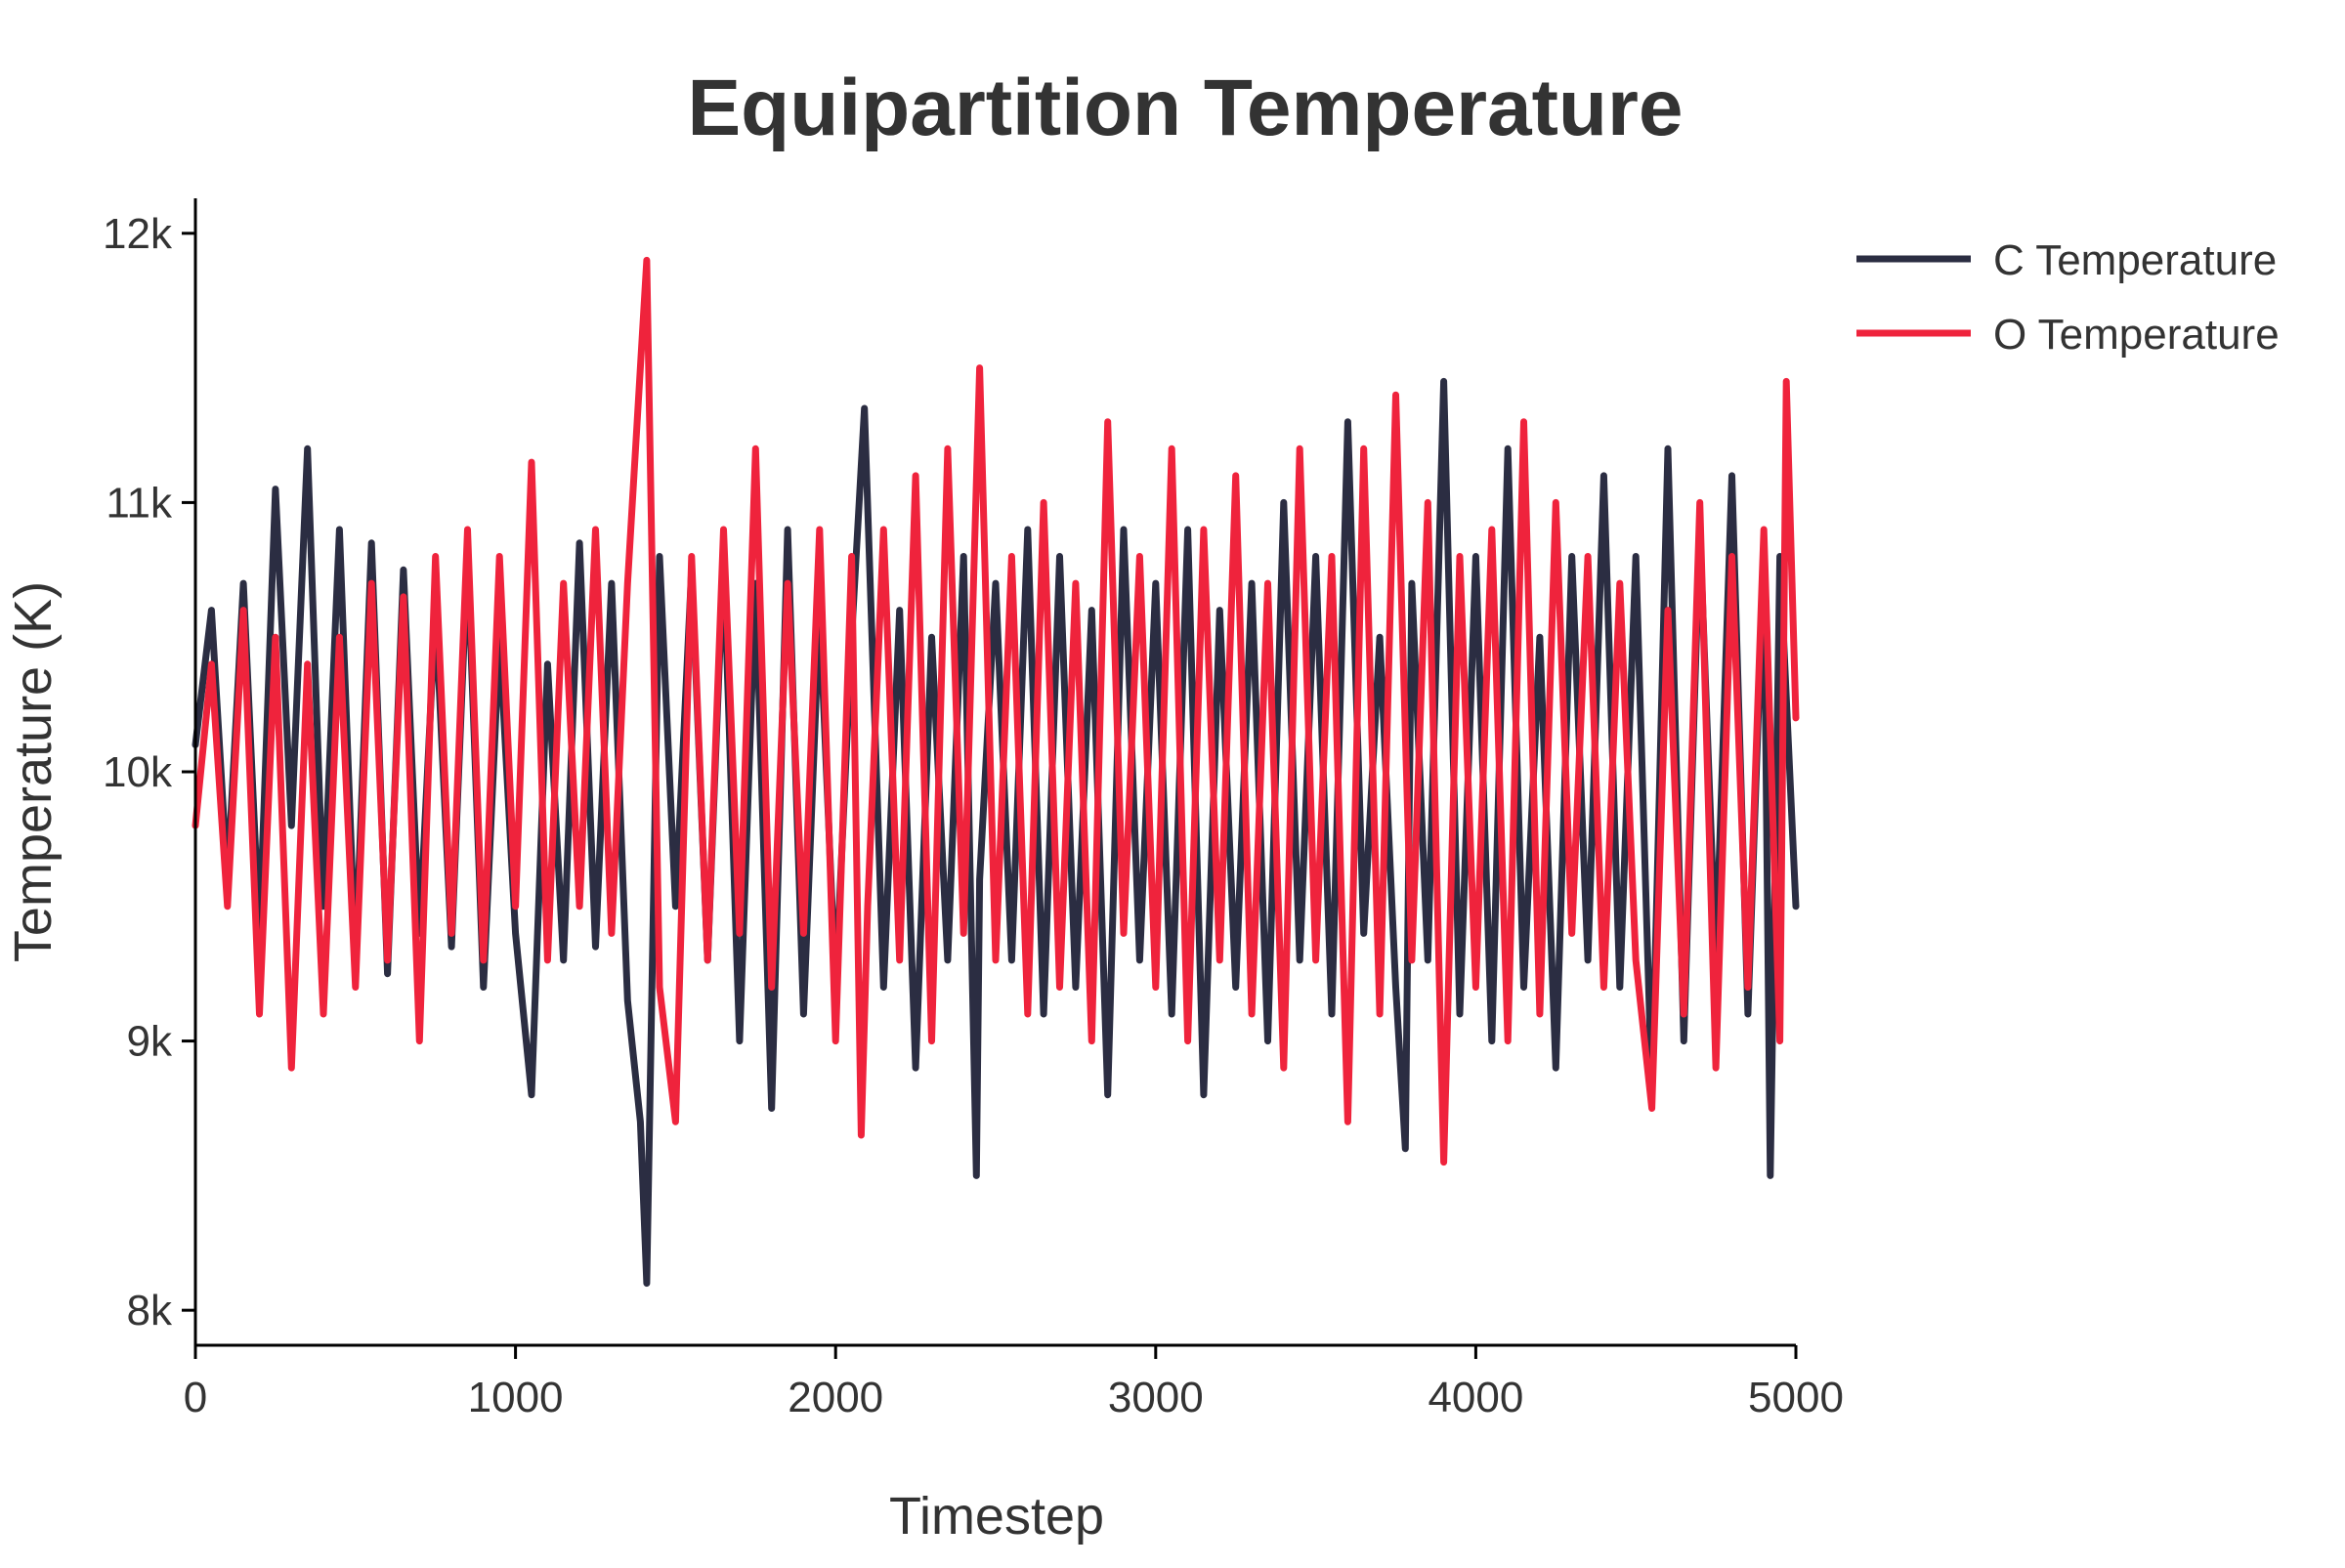 Image resolution: width=2345 pixels, height=1568 pixels. Describe the element at coordinates (1014, 1383) in the screenshot. I see `x-axis-ticks: 0 1000 2000 3000 4000 5000` at that location.